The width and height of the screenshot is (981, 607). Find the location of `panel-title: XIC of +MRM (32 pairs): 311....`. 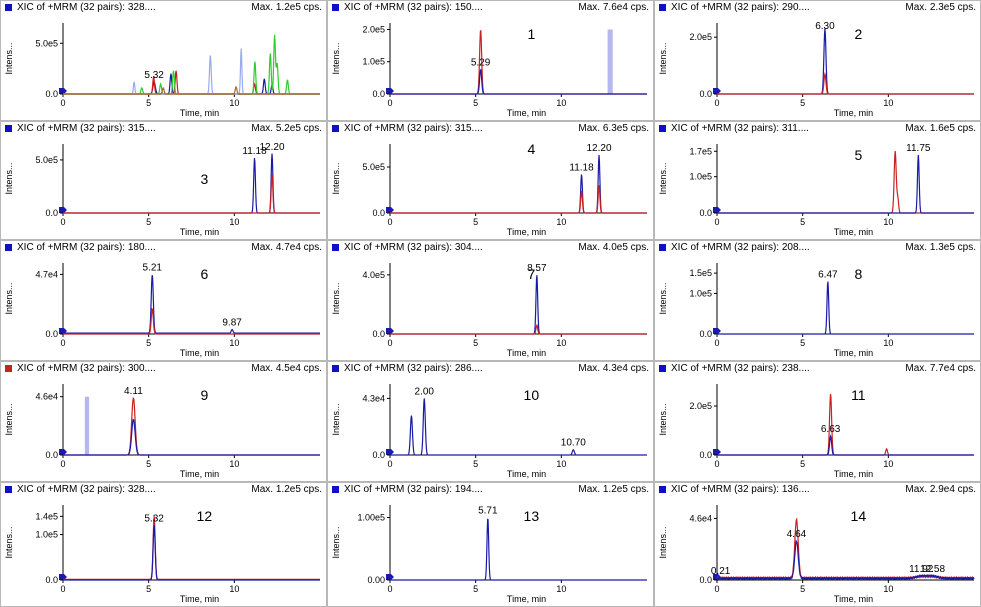

panel-title: XIC of +MRM (32 pairs): 311.... is located at coordinates (740, 128).